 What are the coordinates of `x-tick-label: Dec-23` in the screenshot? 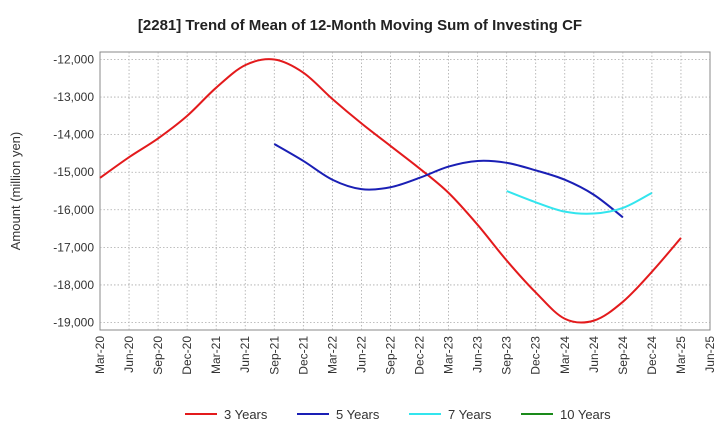 It's located at (536, 355).